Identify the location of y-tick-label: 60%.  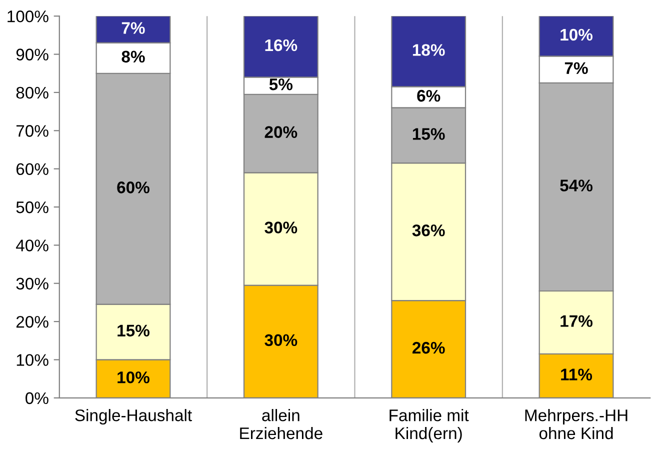
(32, 169).